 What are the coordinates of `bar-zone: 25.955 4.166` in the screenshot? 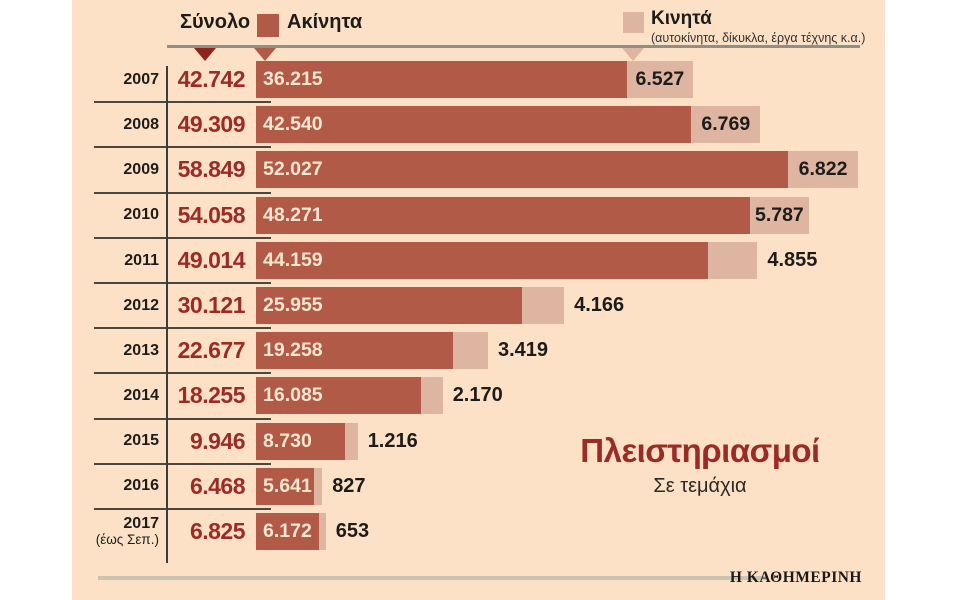 It's located at (440, 306).